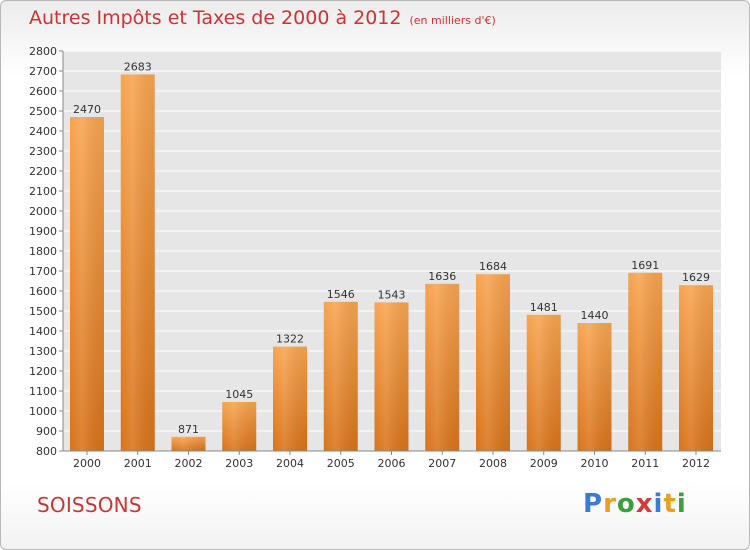 The image size is (750, 550). I want to click on y-tick-label: 1900, so click(43, 231).